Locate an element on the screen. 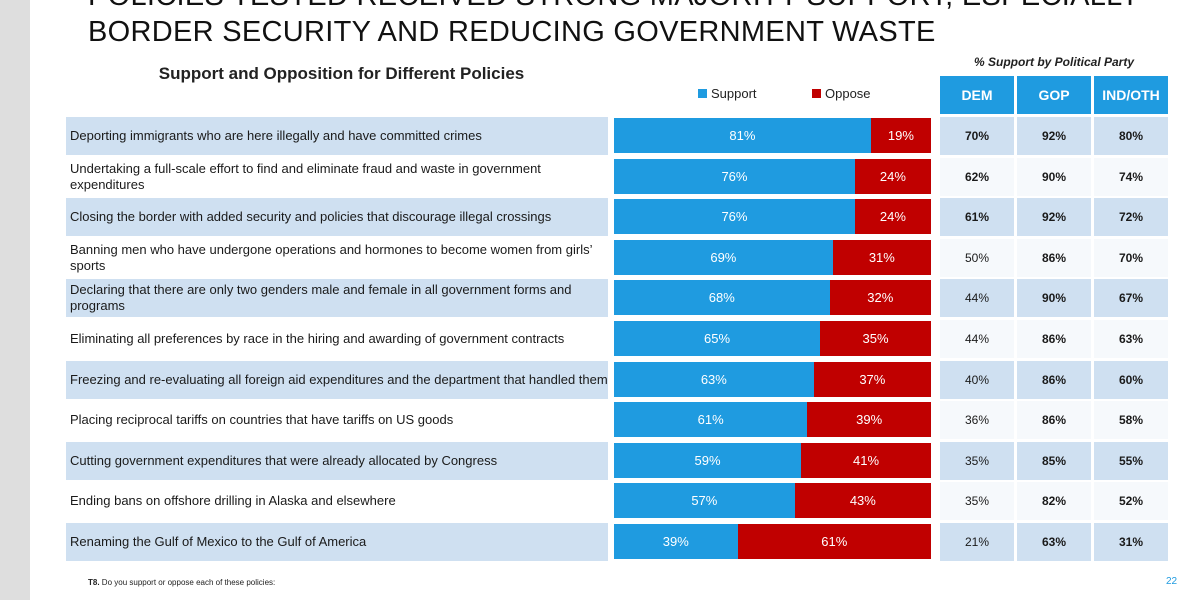 Image resolution: width=1200 pixels, height=600 pixels. legend-oppose-label: Oppose is located at coordinates (848, 93).